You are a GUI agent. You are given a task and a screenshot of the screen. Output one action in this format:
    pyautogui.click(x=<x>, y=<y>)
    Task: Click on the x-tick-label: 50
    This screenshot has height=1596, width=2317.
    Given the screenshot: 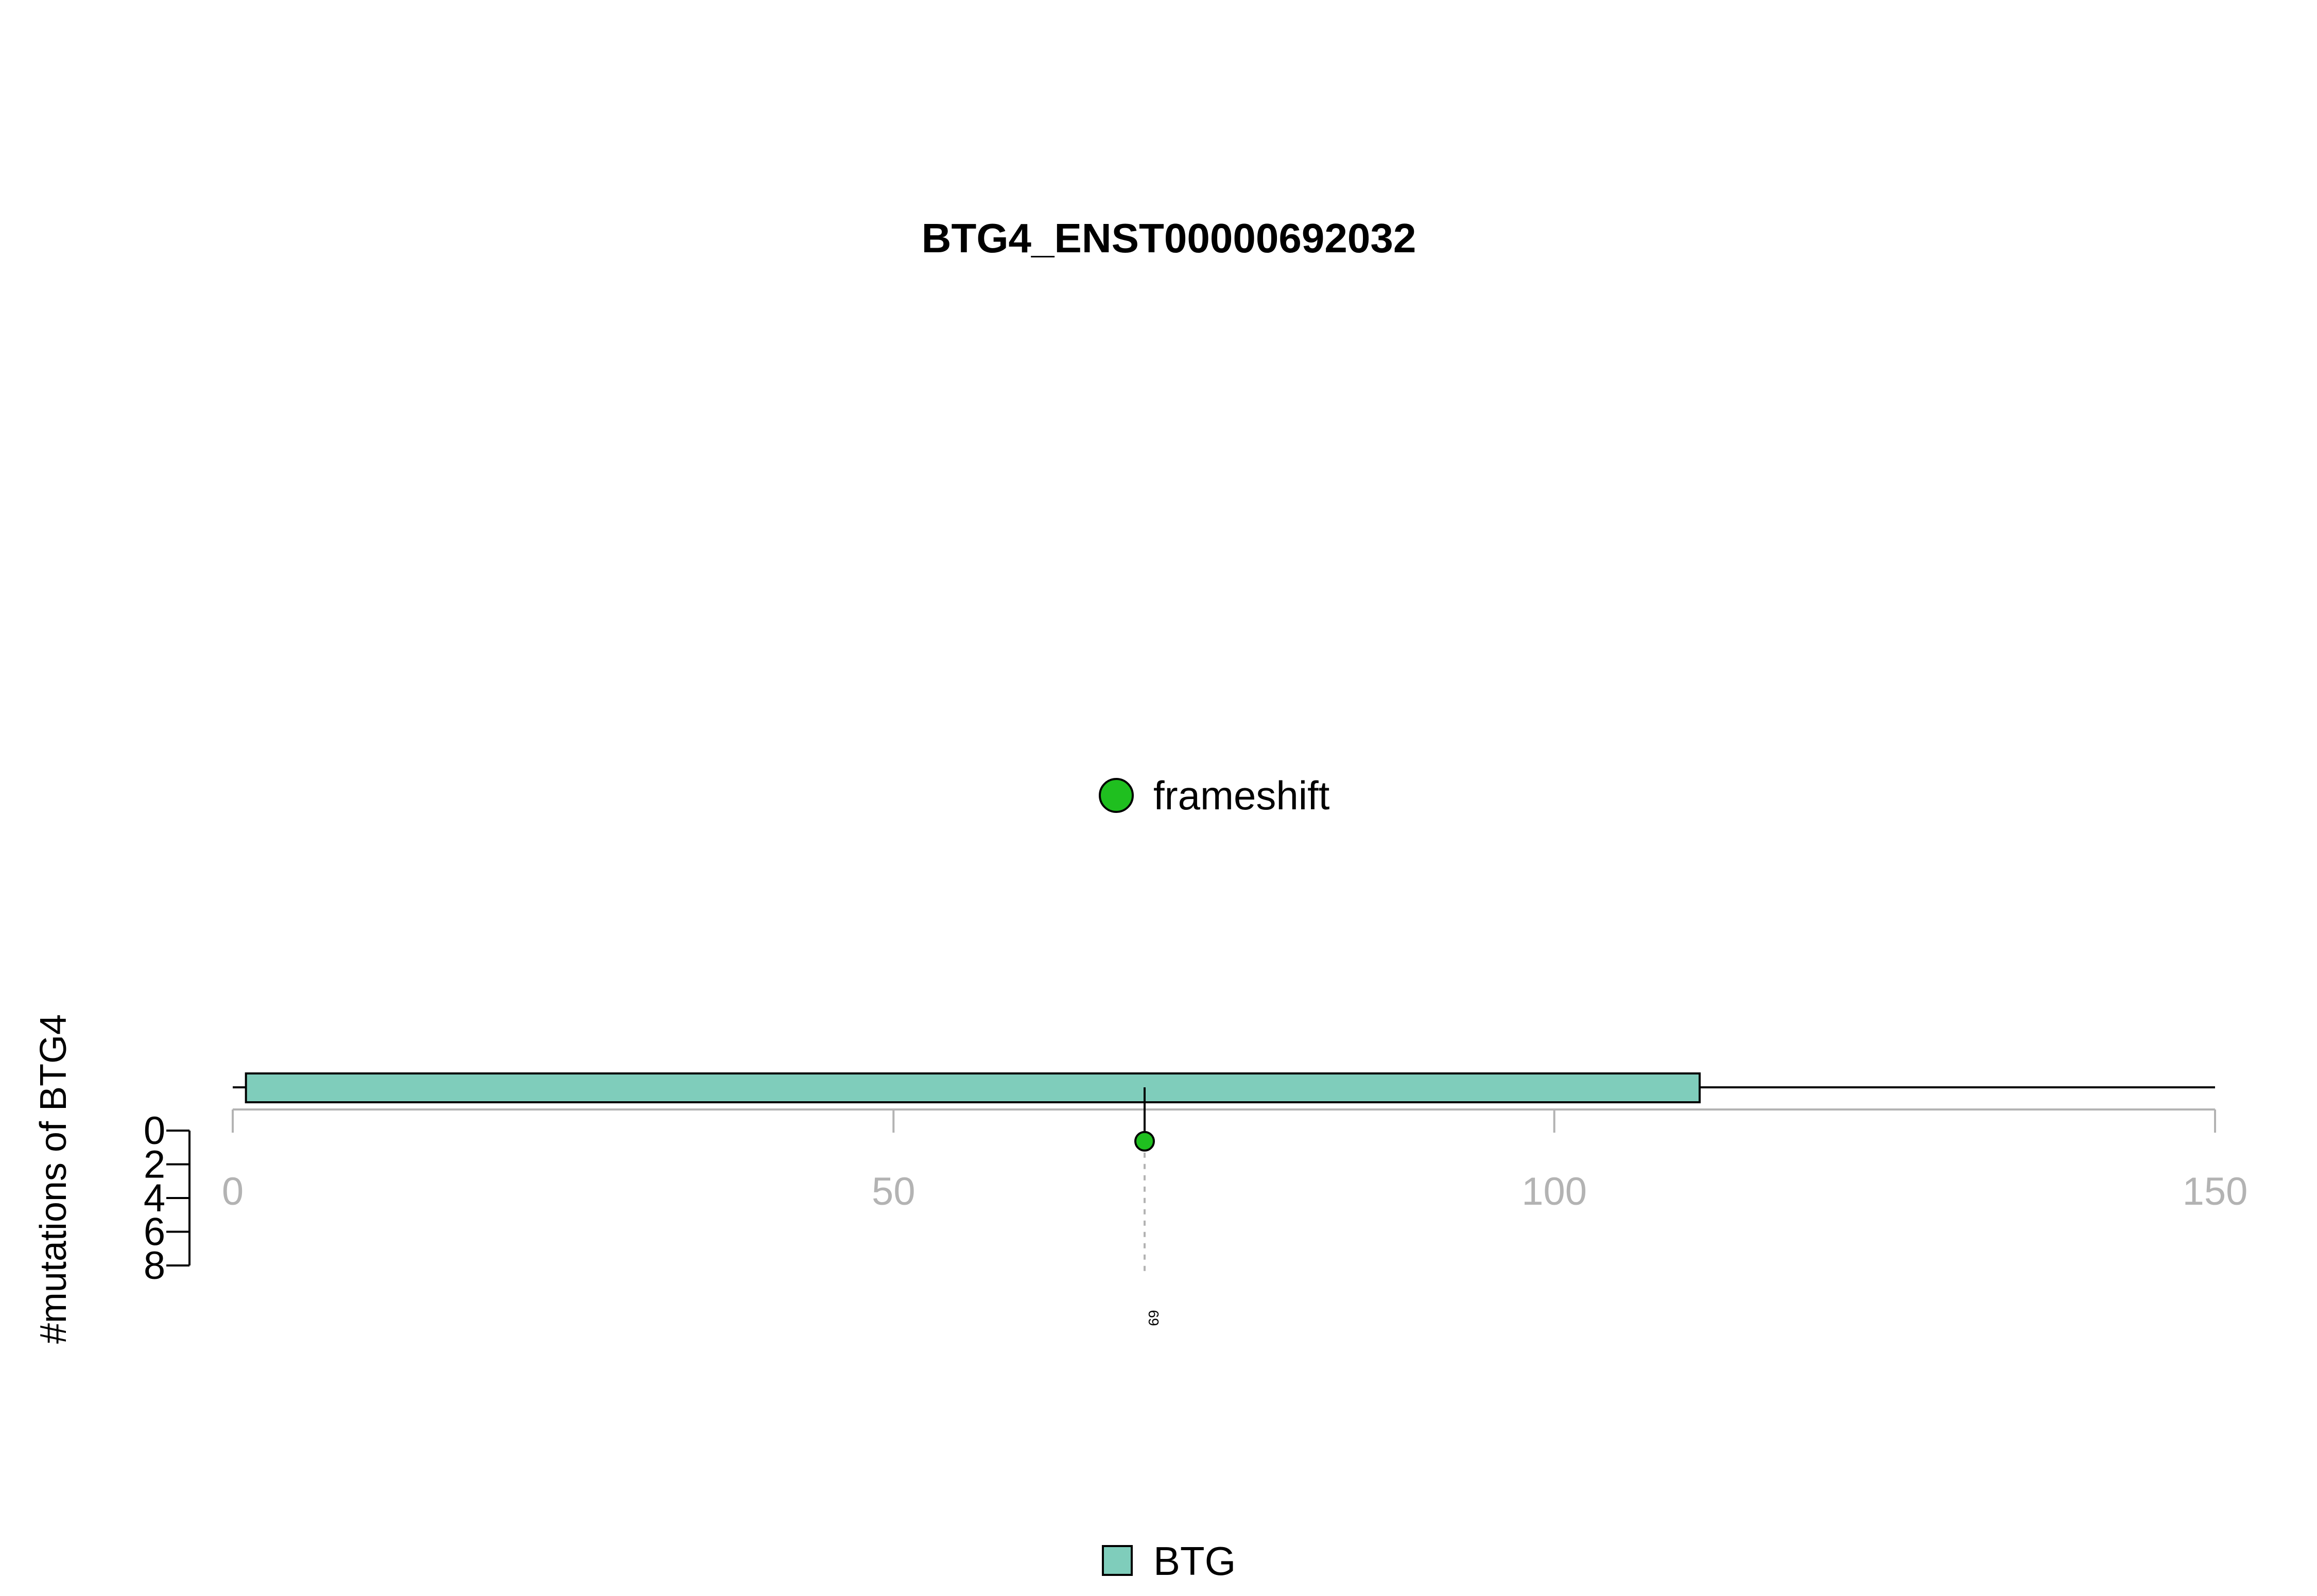 What is the action you would take?
    pyautogui.click(x=893, y=1191)
    